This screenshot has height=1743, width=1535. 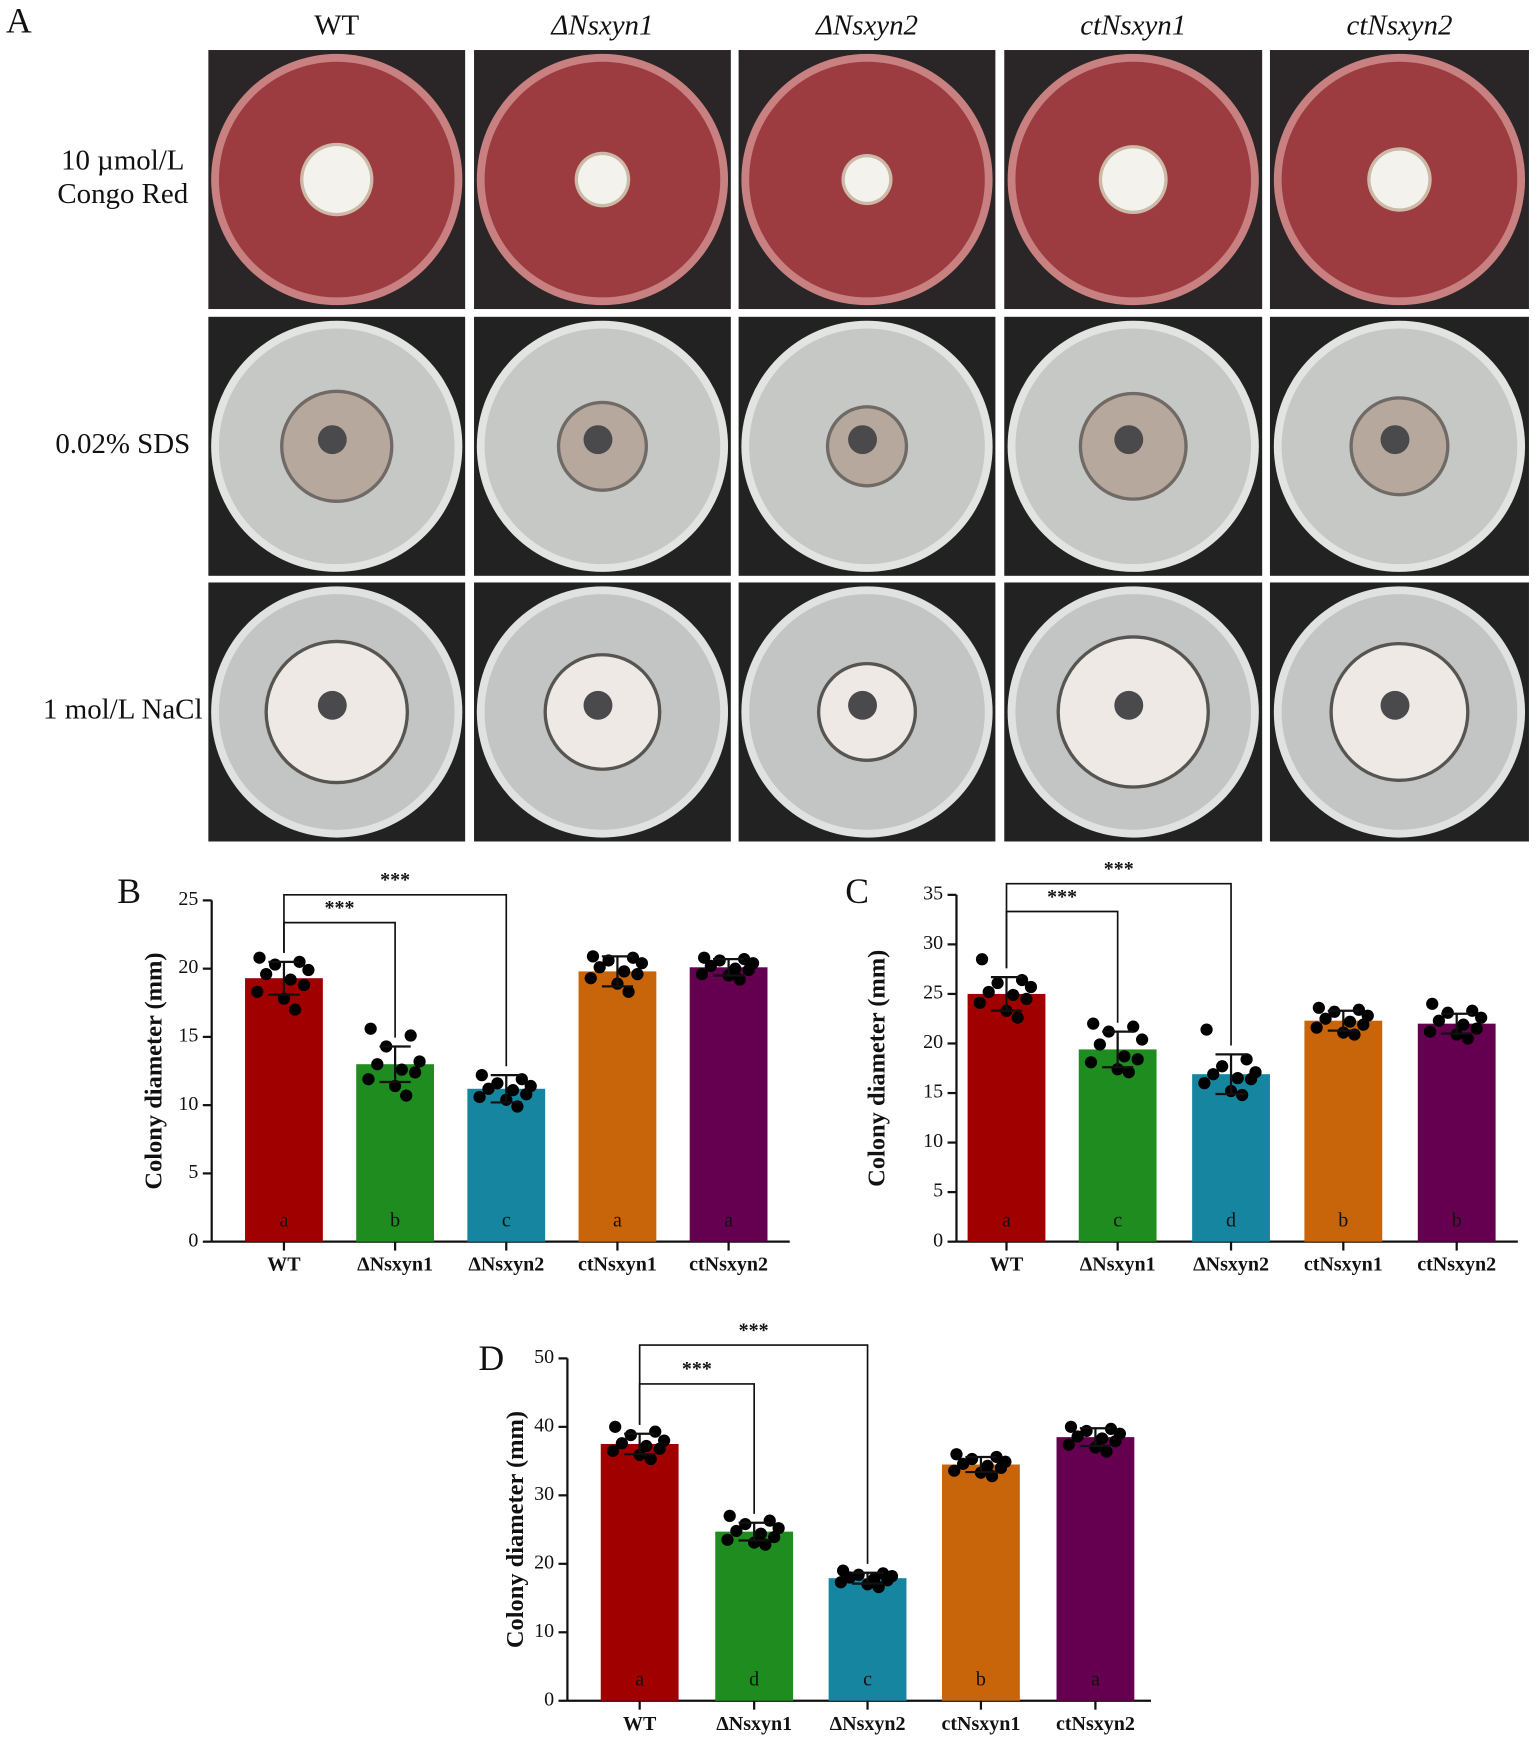 I want to click on y-tick-label: 50, so click(x=544, y=1357).